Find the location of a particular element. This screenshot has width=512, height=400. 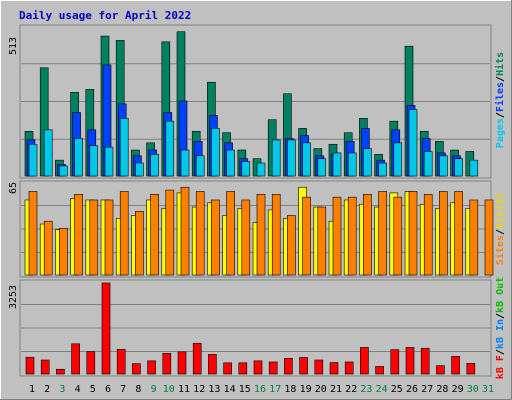

legend-sites-visits: Sites/Visits is located at coordinates (500, 229).